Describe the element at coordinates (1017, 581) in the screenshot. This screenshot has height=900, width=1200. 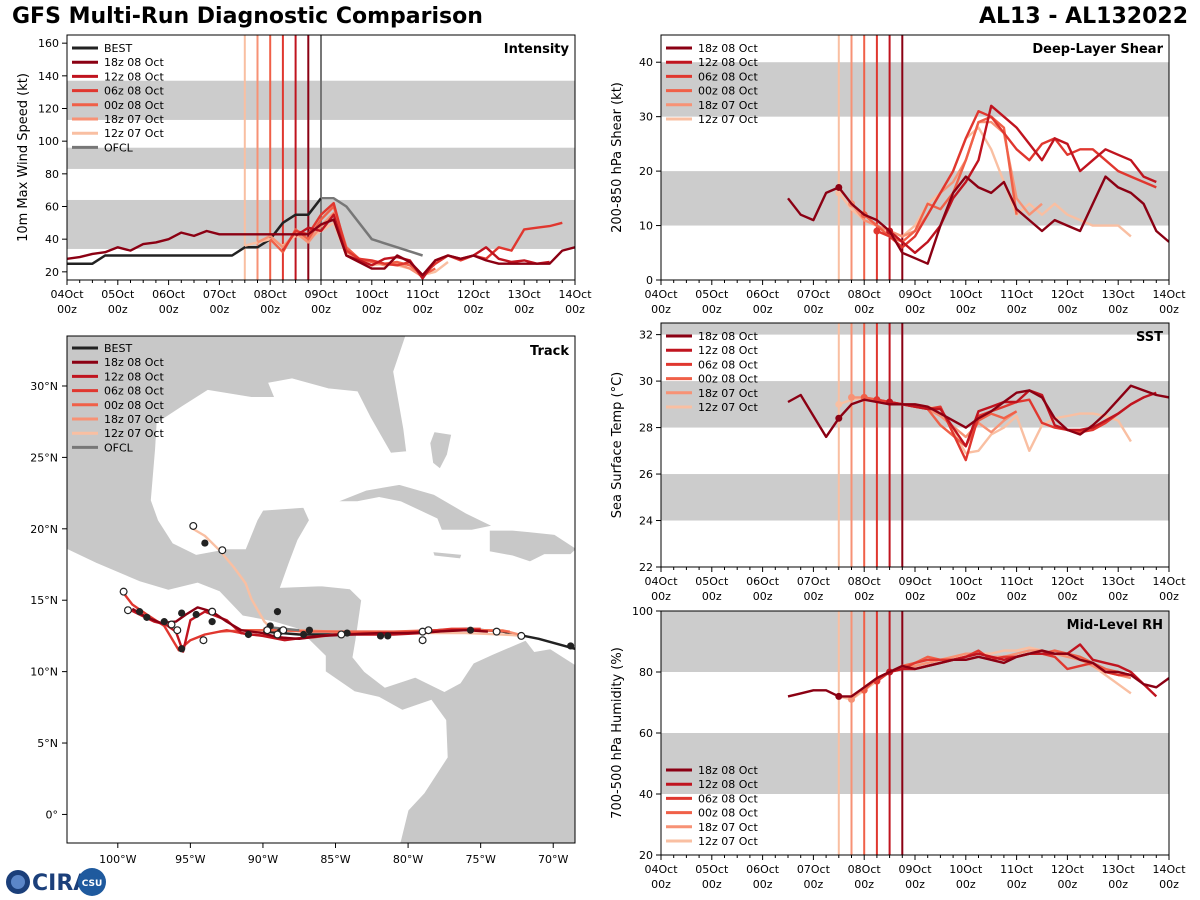
I see `x-tick-label: 11Oct` at that location.